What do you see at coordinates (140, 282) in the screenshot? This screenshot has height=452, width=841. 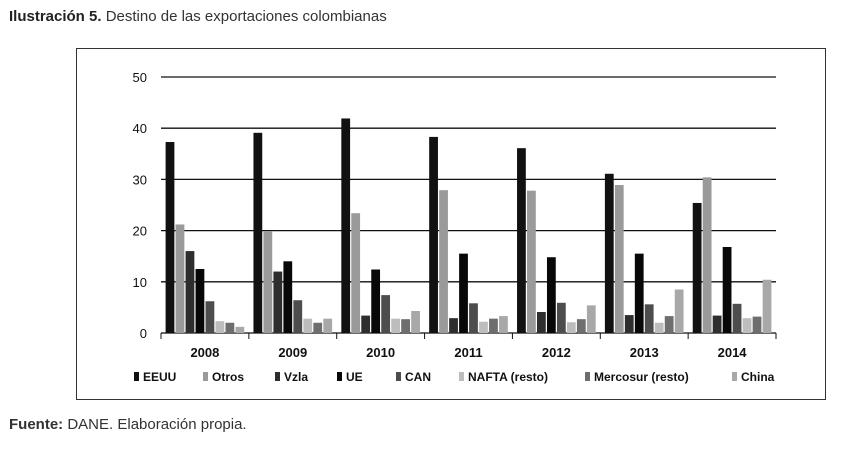 I see `y-tick-label: 10` at bounding box center [140, 282].